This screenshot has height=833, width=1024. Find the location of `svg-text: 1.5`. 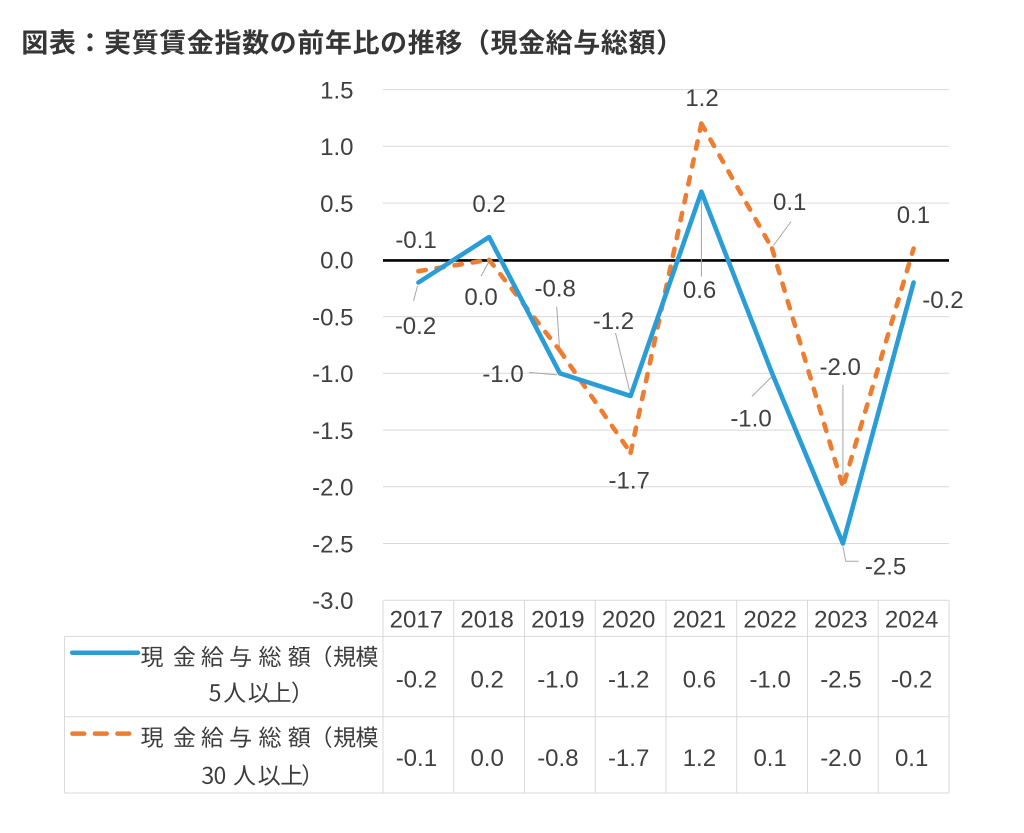

svg-text: 1.5 is located at coordinates (336, 90).